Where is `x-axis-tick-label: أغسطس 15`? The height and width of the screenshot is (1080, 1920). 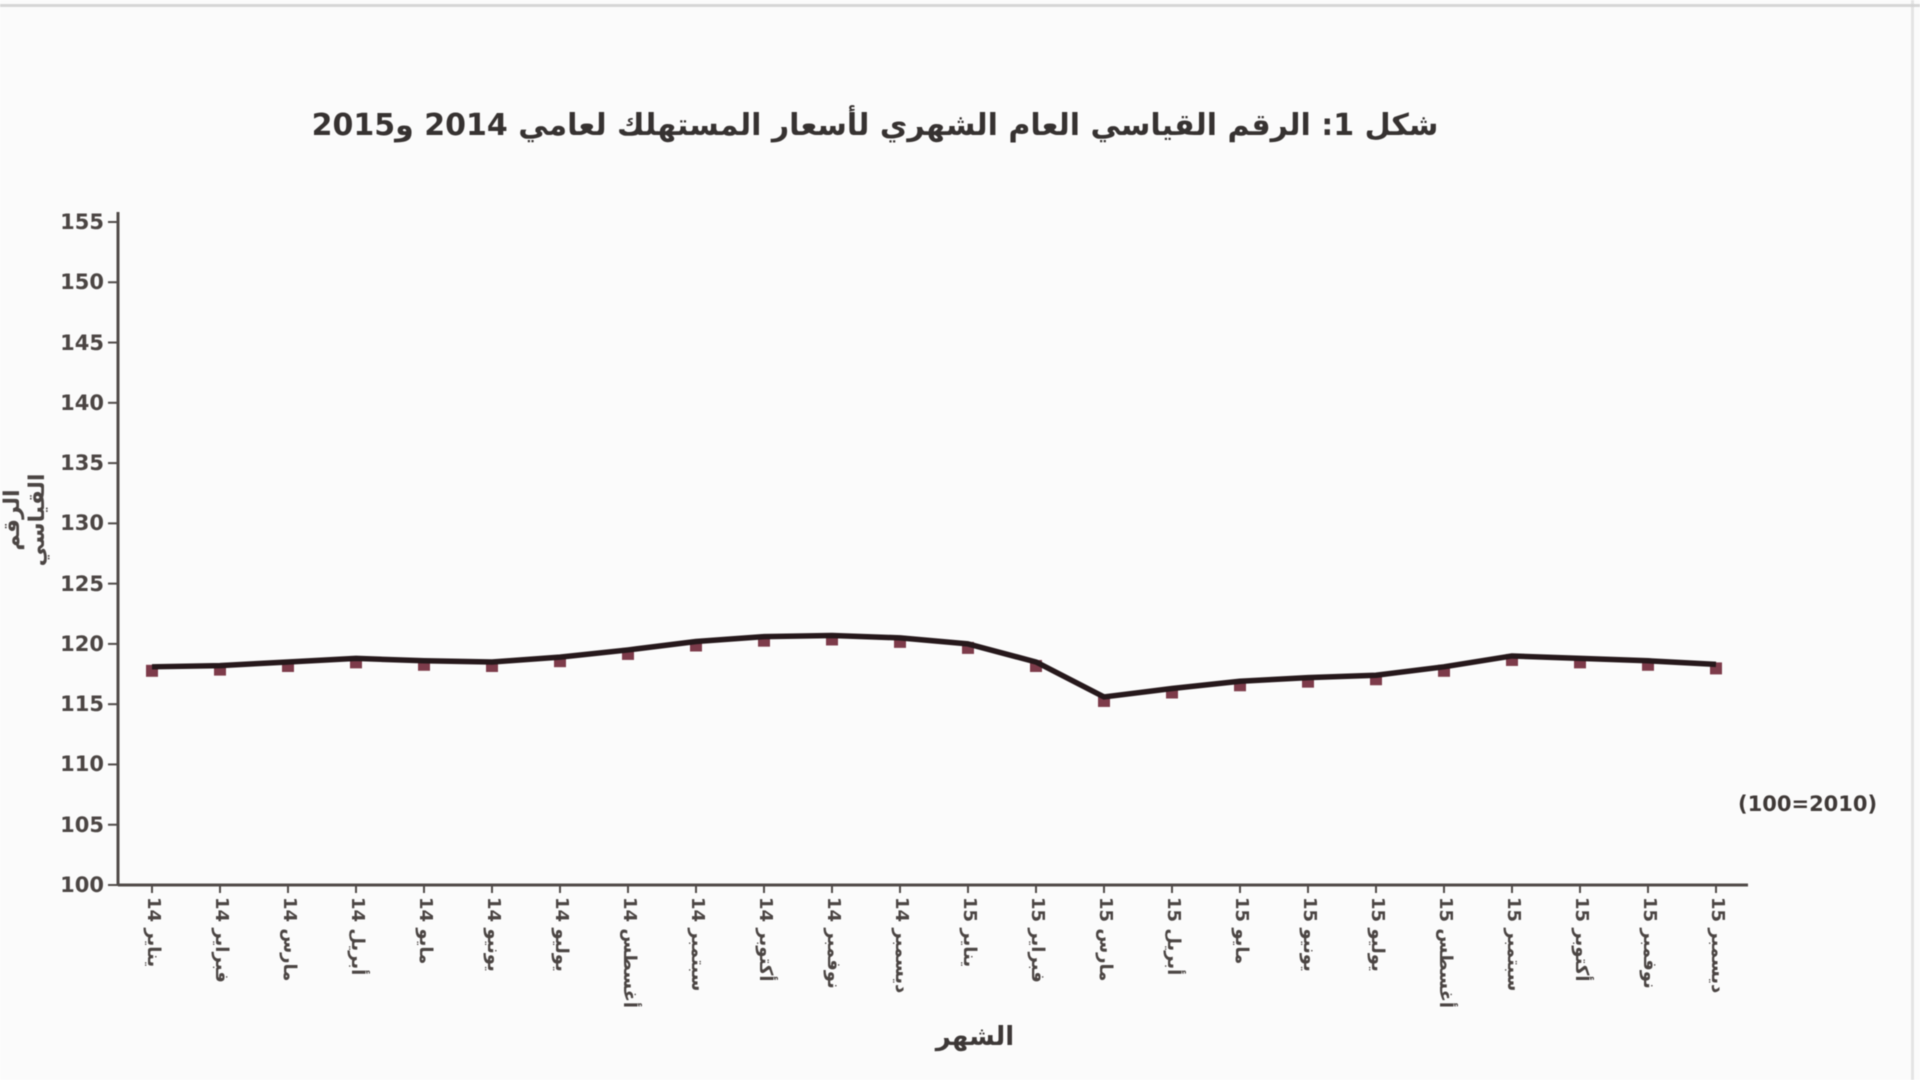
x-axis-tick-label: أغسطس 15 is located at coordinates (1445, 953).